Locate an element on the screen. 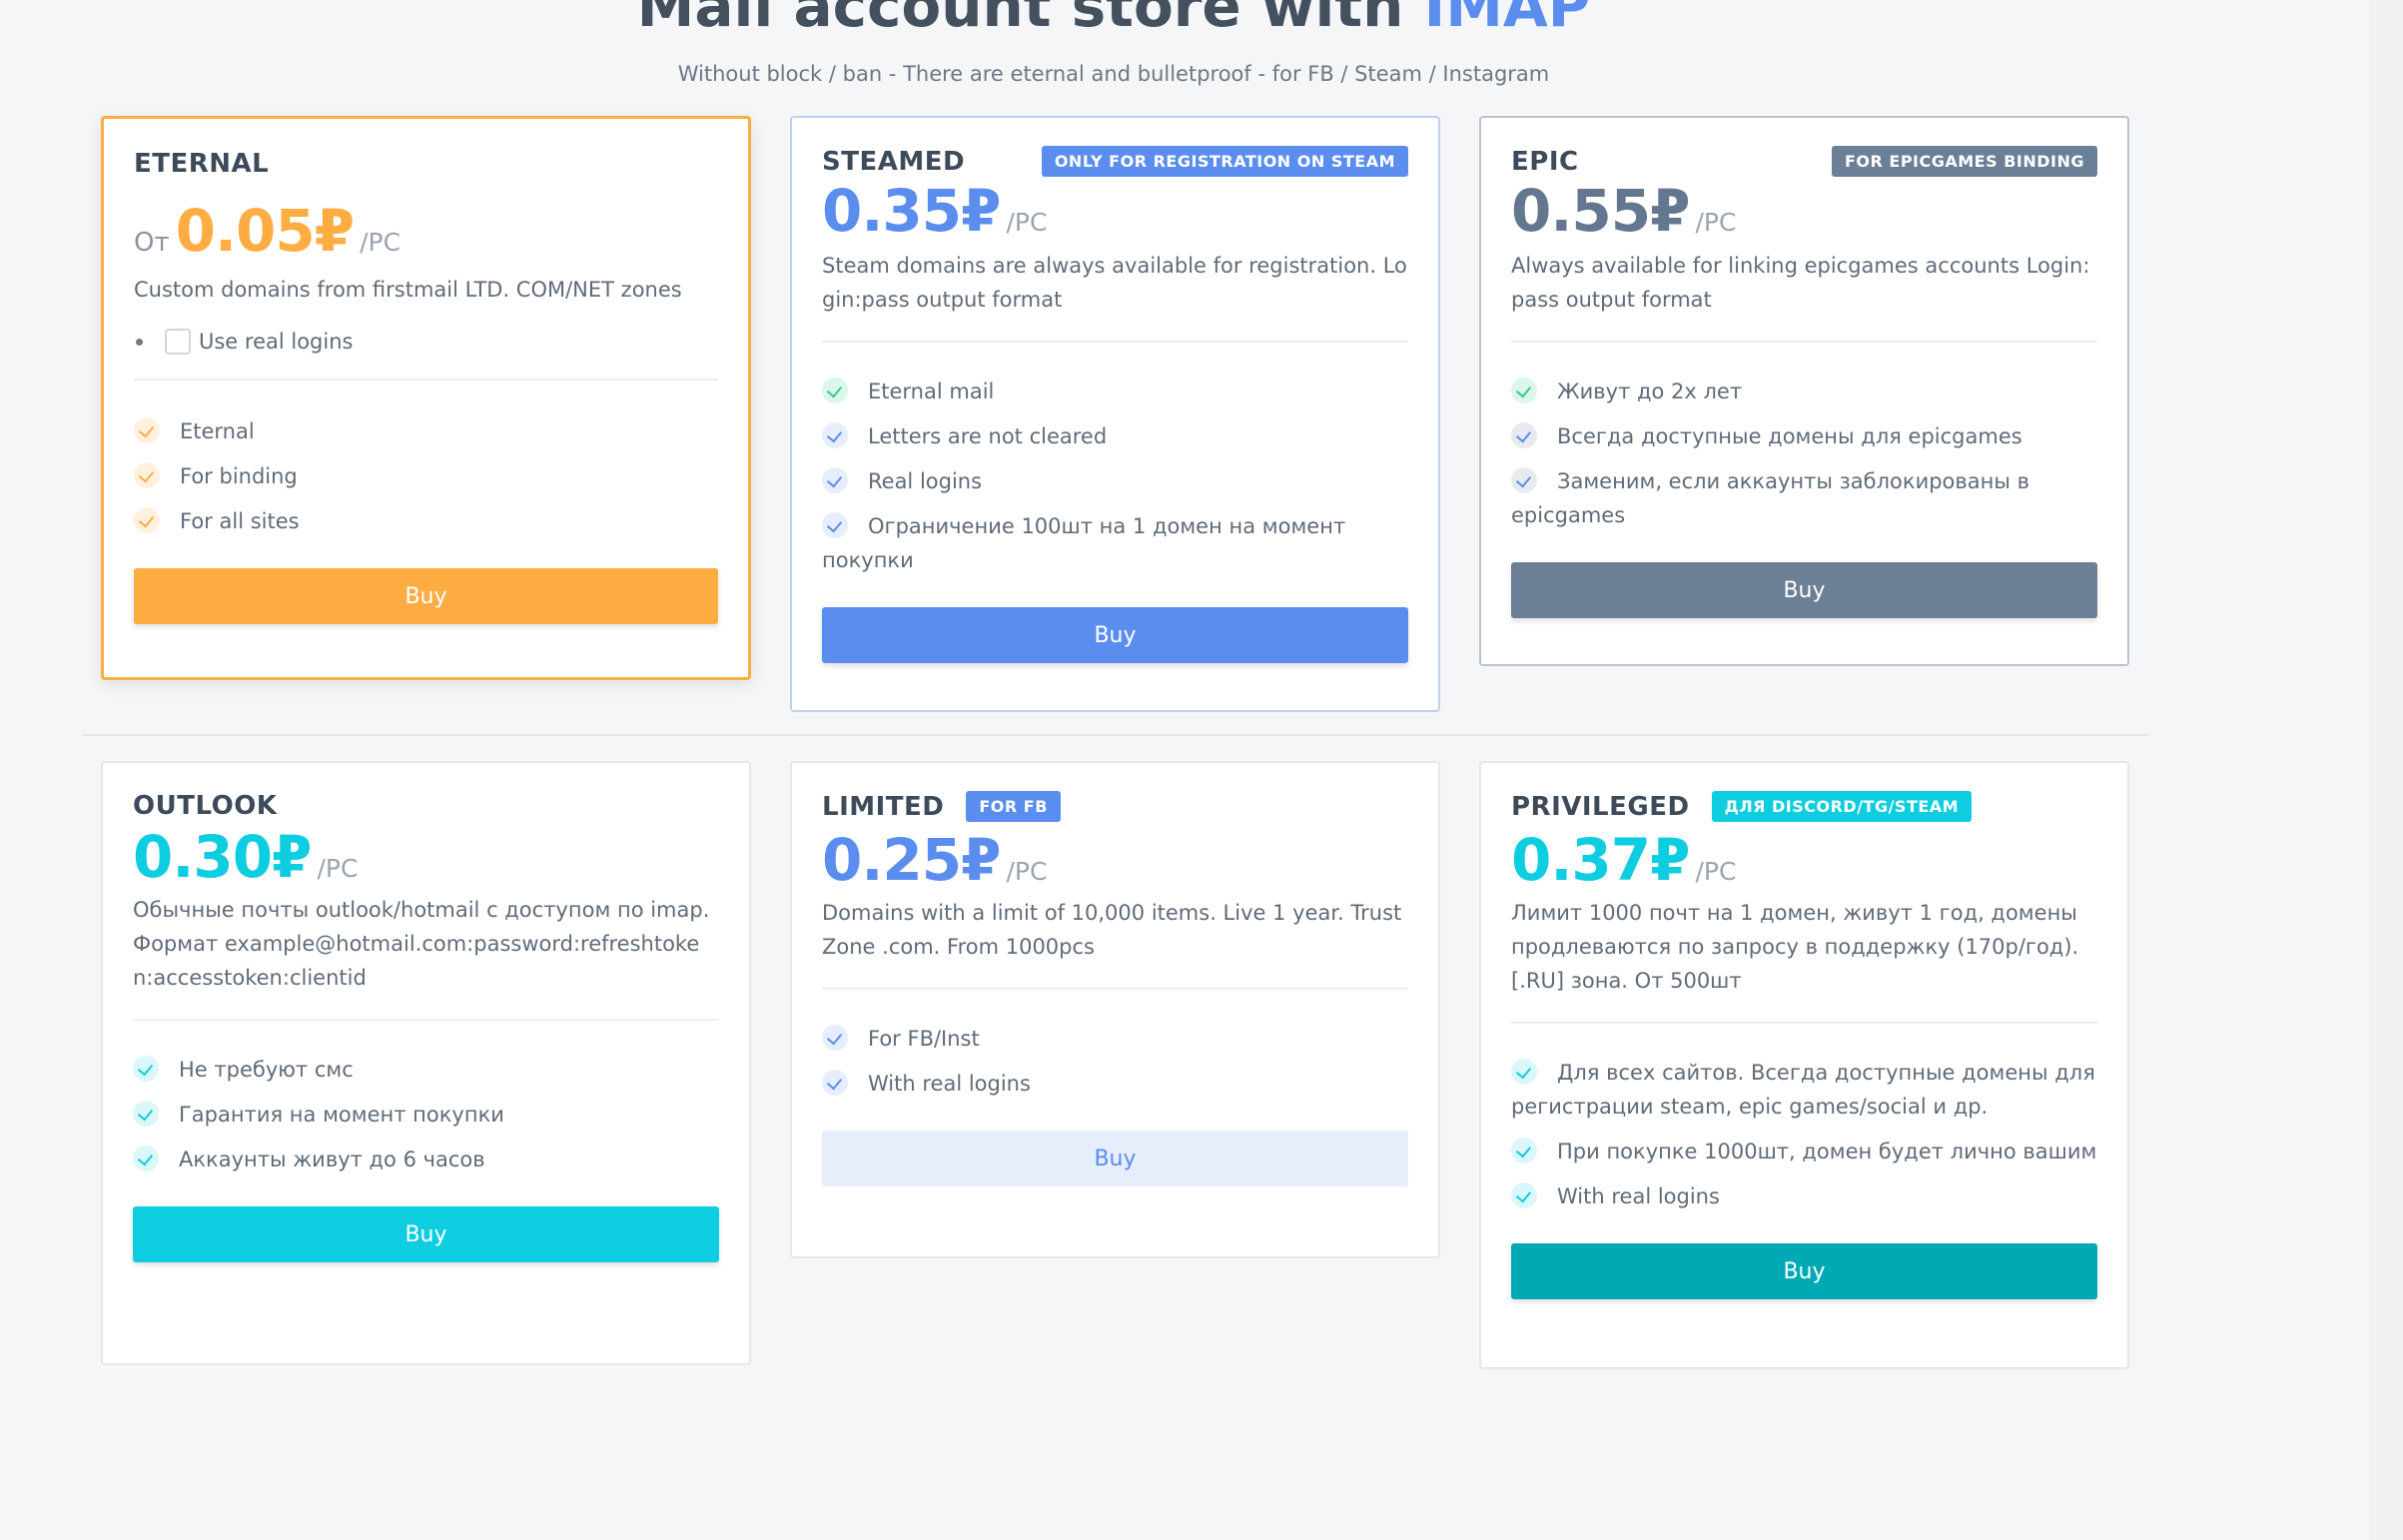  feature-text: Не требуют смс is located at coordinates (267, 1070).